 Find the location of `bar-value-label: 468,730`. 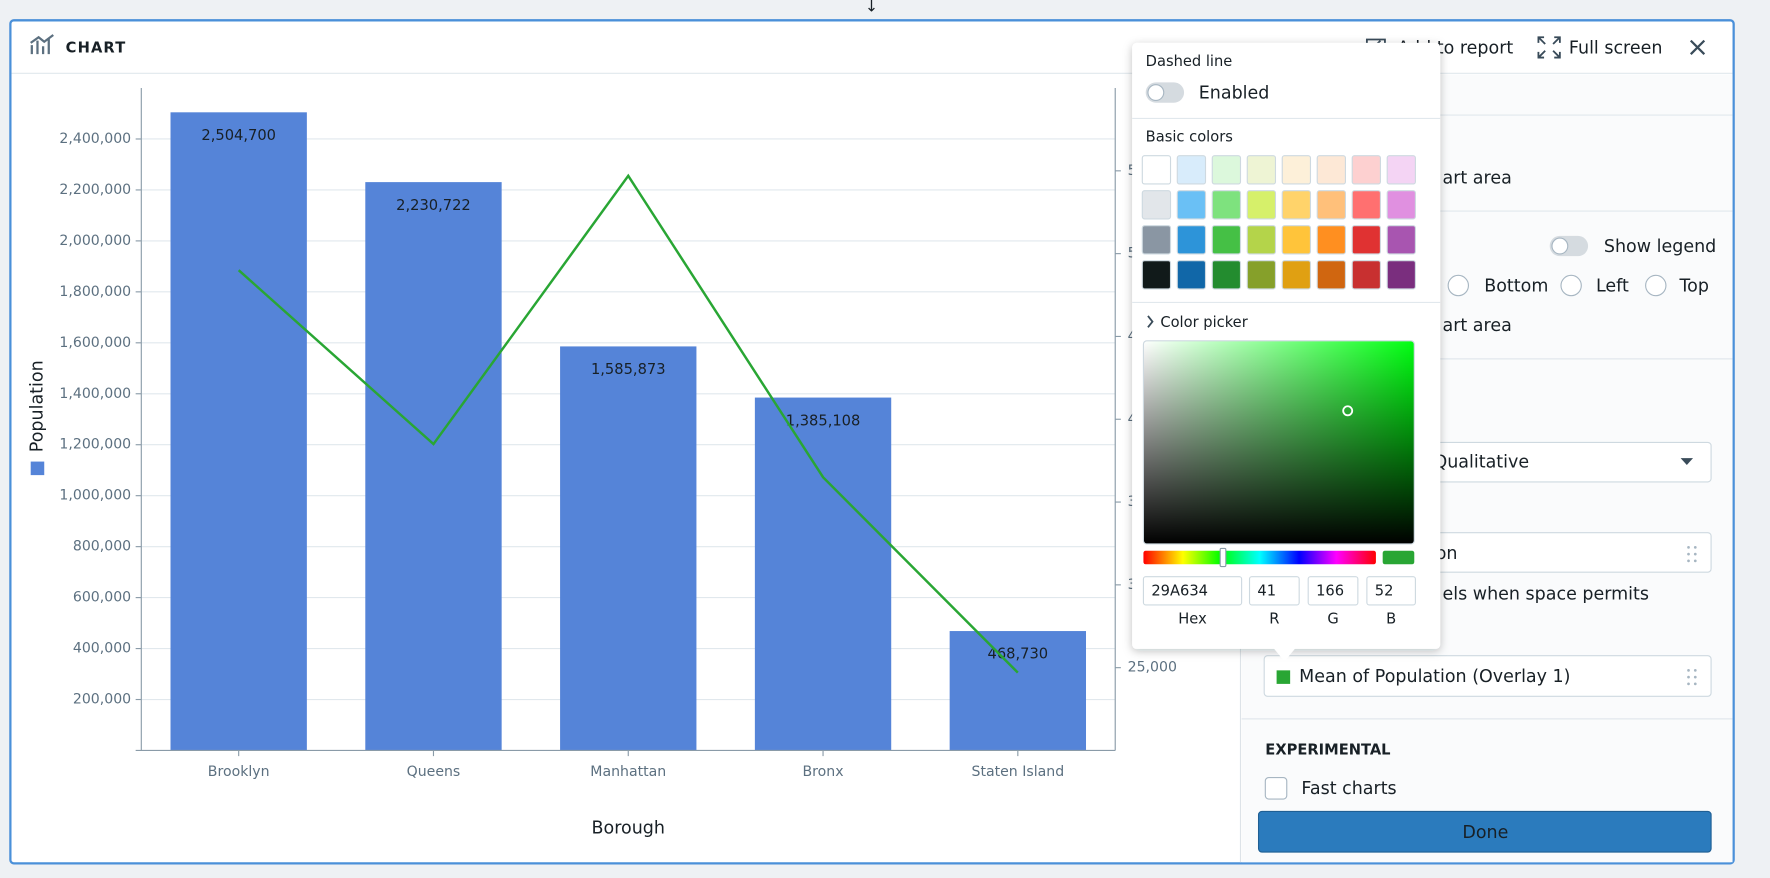

bar-value-label: 468,730 is located at coordinates (1018, 654).